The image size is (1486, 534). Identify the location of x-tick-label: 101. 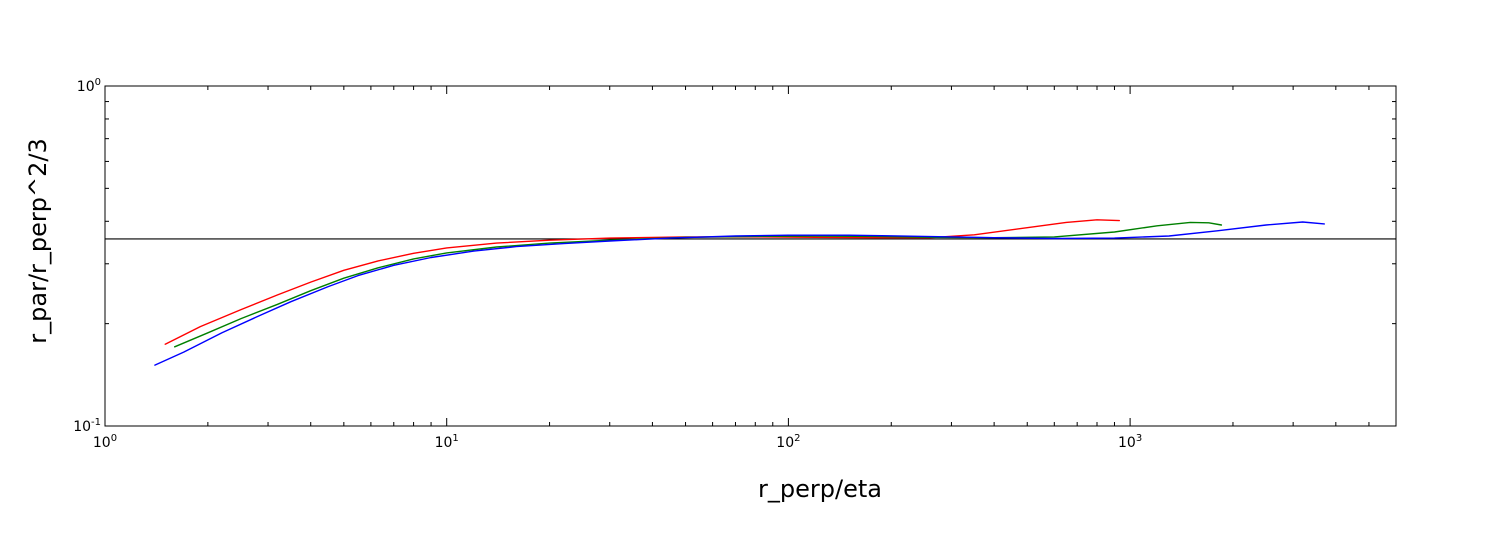
(447, 442).